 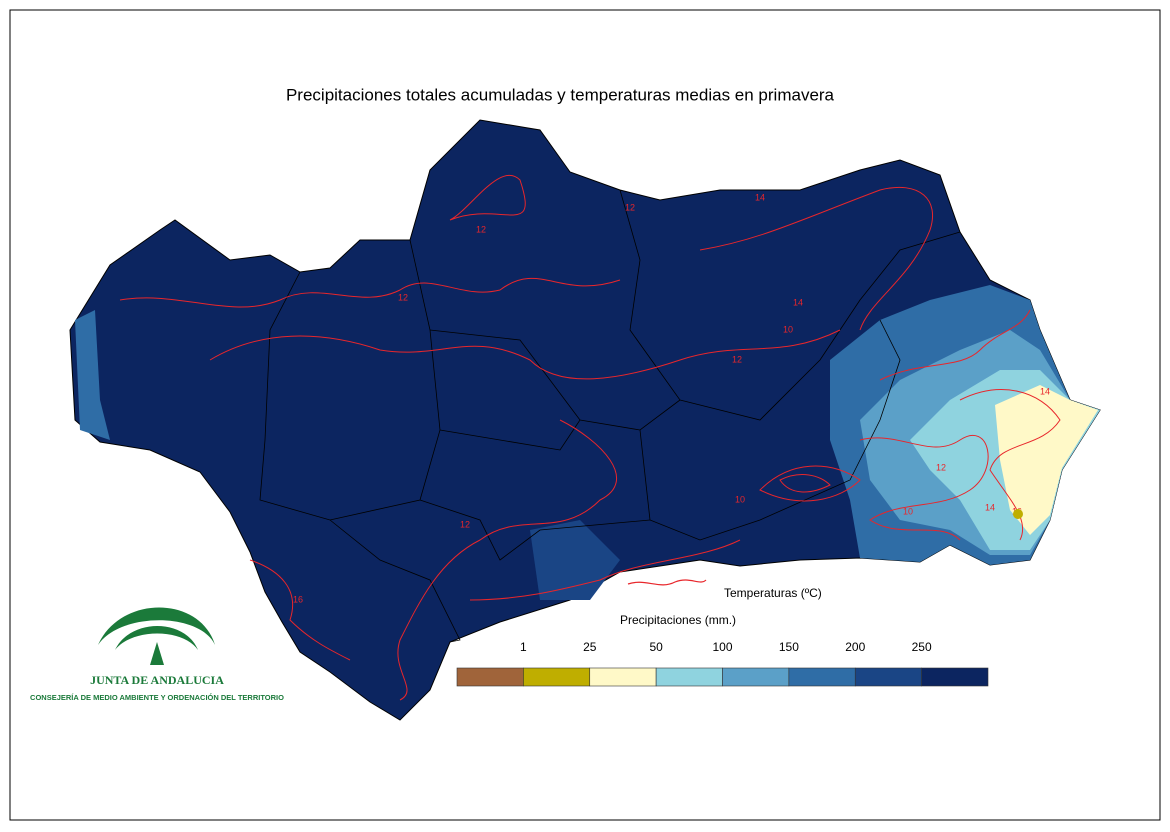 I want to click on legend-break-label: 250, so click(x=922, y=647).